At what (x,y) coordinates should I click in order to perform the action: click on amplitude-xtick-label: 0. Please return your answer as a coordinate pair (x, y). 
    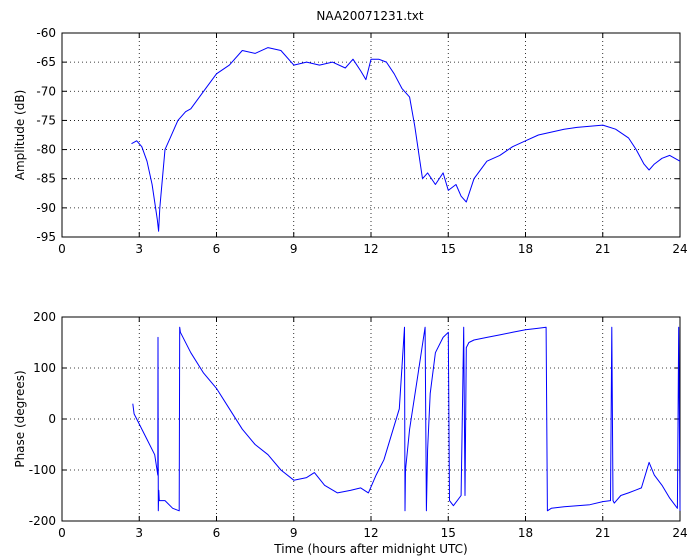
    Looking at the image, I should click on (62, 249).